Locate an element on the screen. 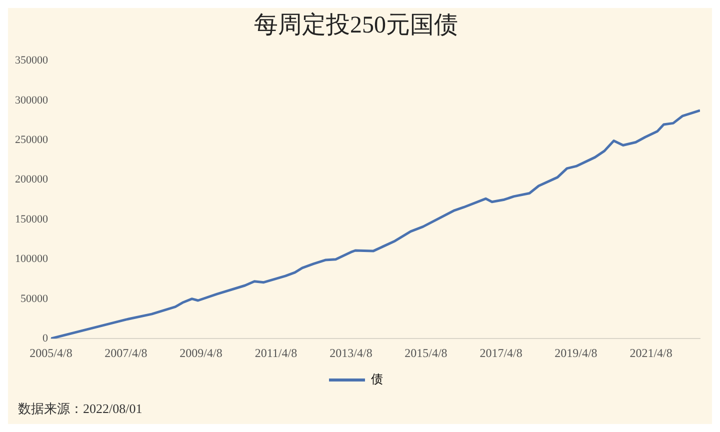  y-tick-label: 300000 is located at coordinates (31, 100).